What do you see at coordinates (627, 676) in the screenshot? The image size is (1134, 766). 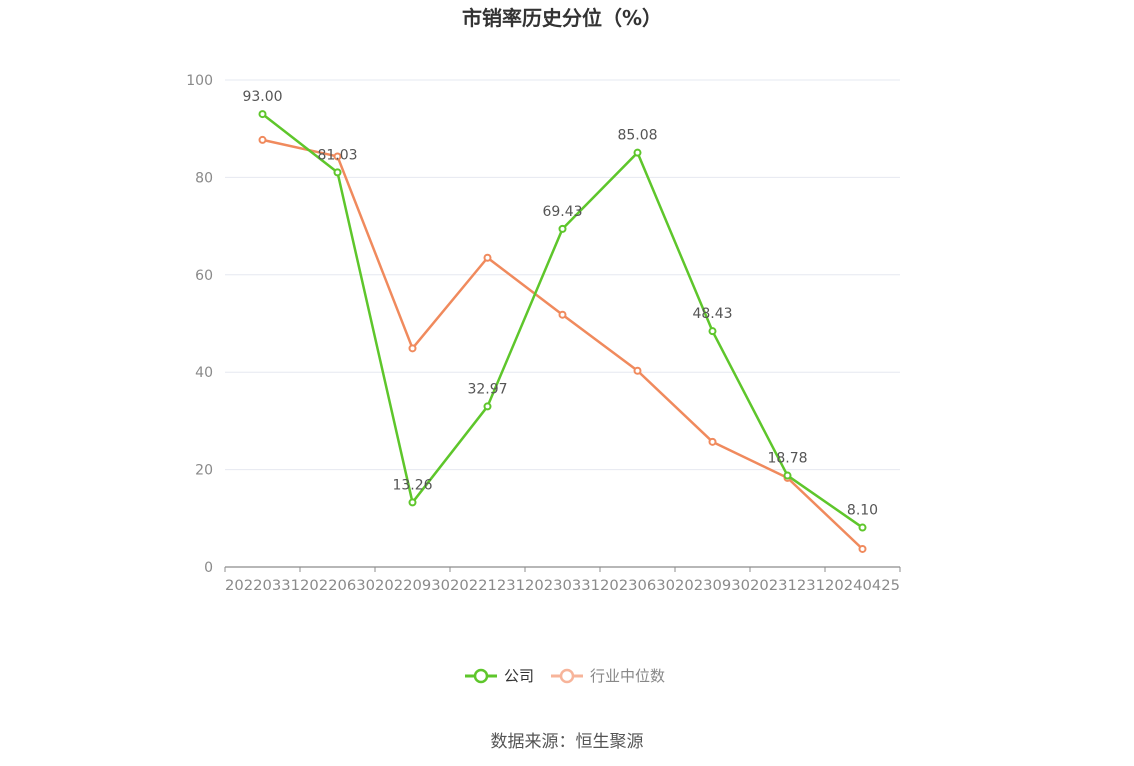 I see `legend-label: 行业中位数` at bounding box center [627, 676].